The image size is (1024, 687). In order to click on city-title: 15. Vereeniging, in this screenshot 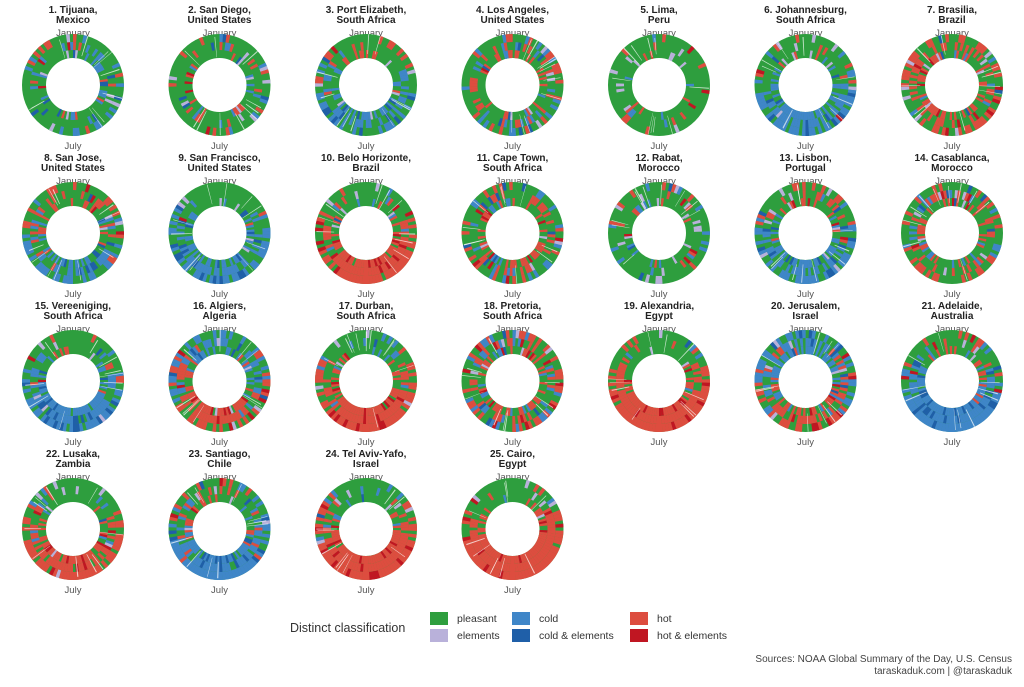, I will do `click(73, 306)`.